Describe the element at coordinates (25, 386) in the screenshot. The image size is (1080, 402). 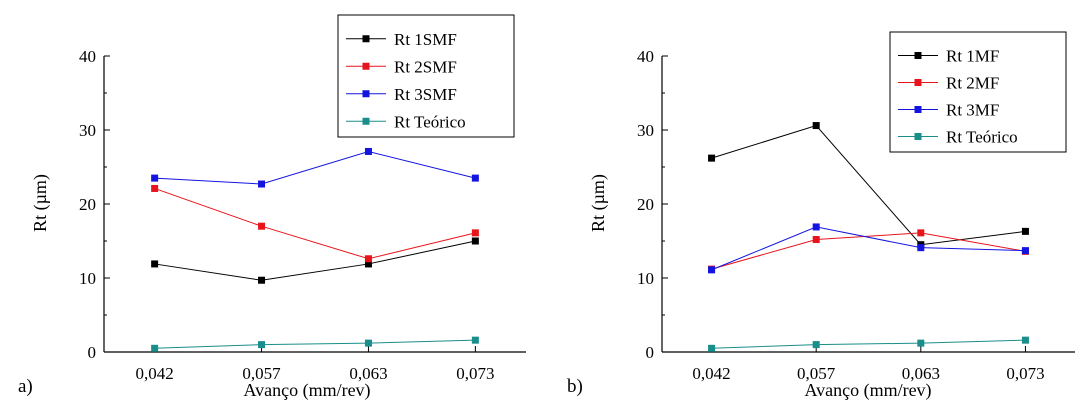
I see `panel-label: a)` at that location.